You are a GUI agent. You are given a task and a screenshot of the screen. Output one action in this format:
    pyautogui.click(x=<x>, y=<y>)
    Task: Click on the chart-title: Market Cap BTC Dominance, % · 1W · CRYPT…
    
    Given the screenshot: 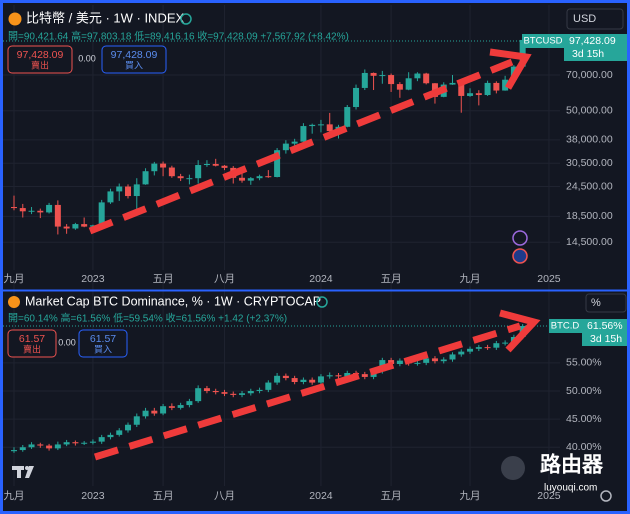 What is the action you would take?
    pyautogui.click(x=173, y=301)
    